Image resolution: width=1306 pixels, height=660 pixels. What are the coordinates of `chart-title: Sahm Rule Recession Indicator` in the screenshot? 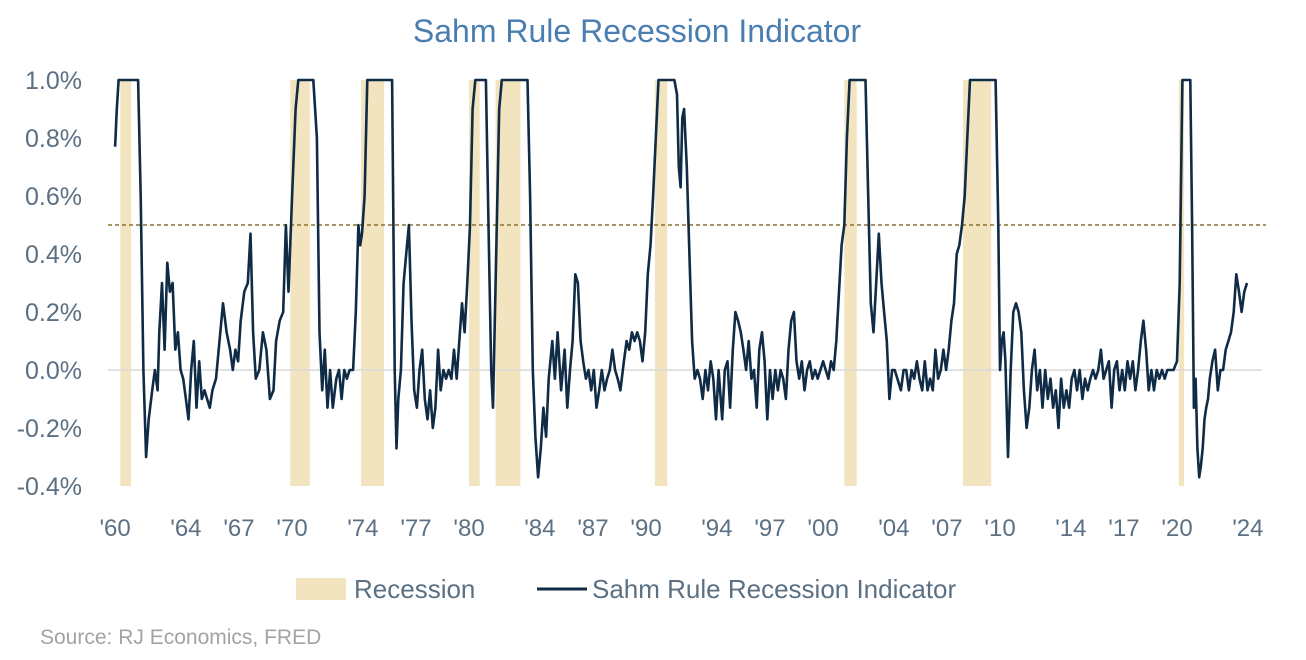 It's located at (637, 31).